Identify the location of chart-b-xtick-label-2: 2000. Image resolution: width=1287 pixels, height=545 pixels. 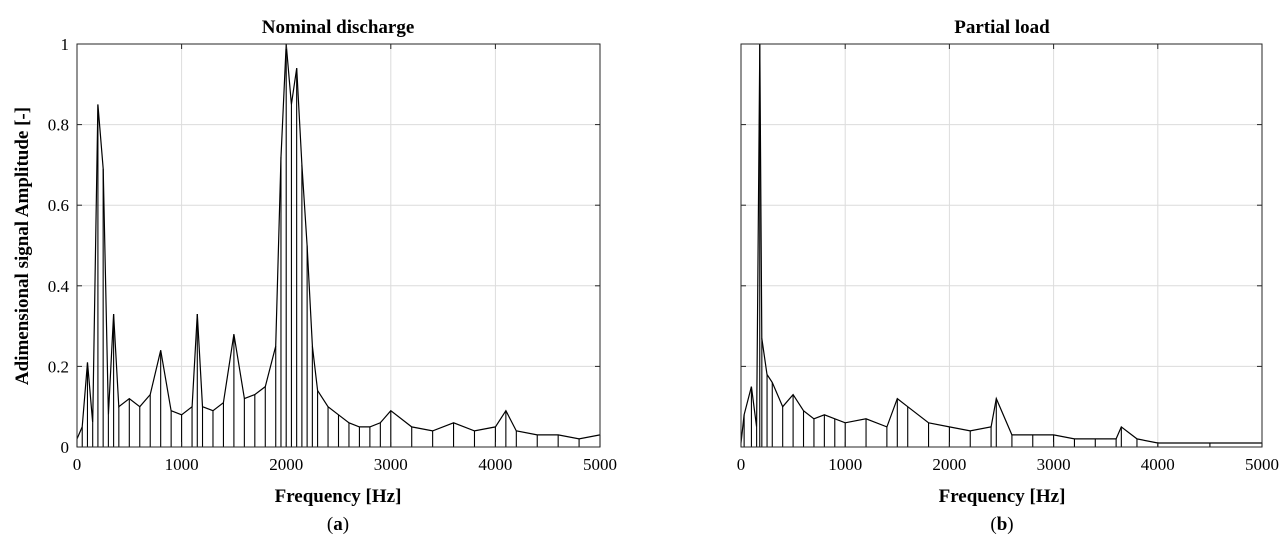
(949, 464).